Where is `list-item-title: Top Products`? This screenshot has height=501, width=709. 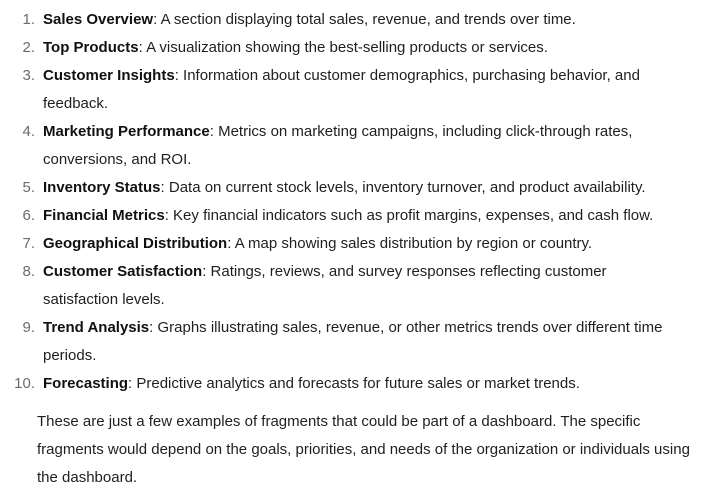
list-item-title: Top Products is located at coordinates (91, 47).